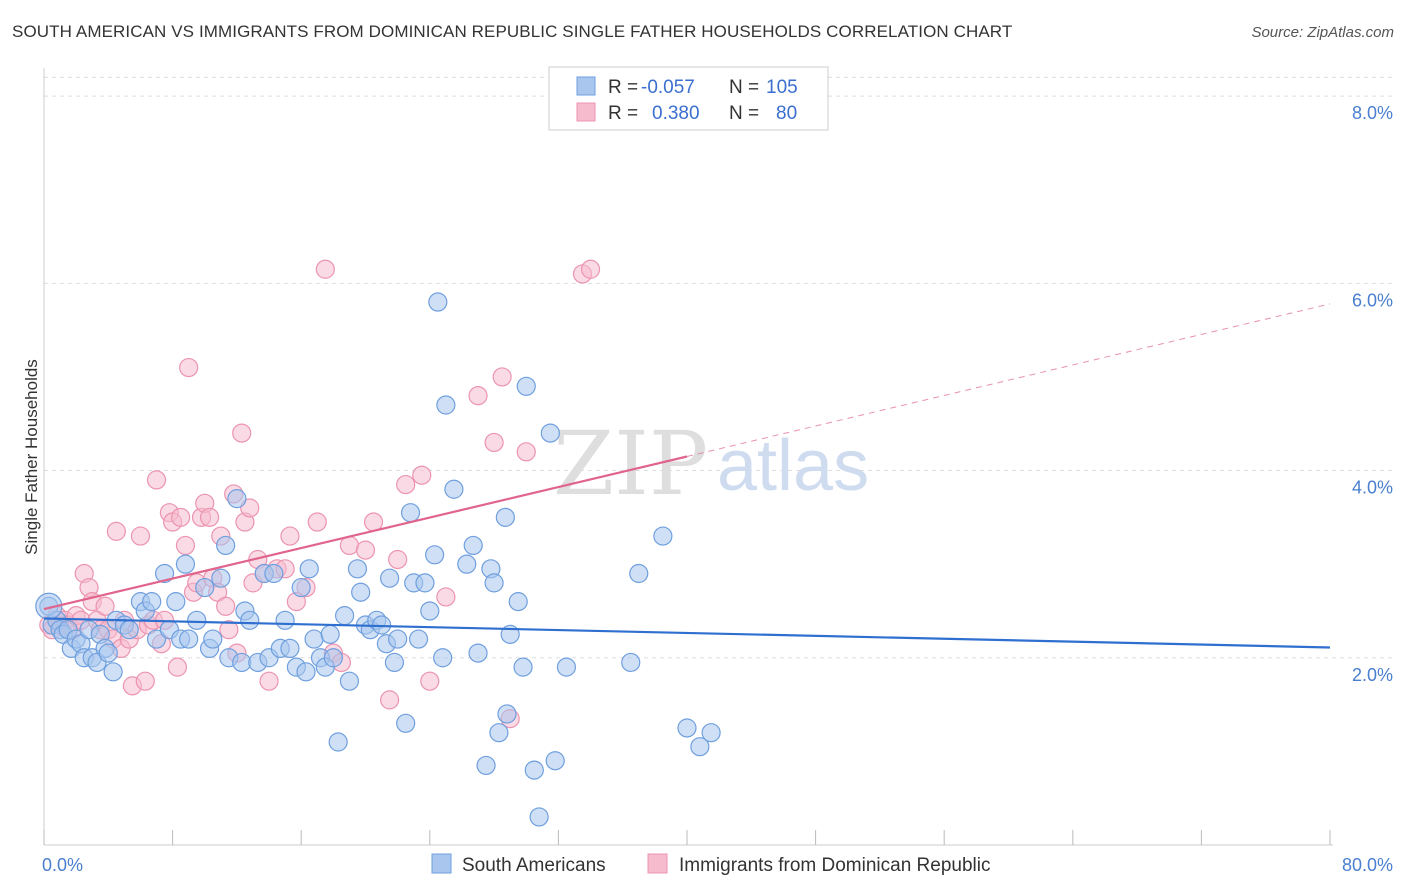 Image resolution: width=1406 pixels, height=892 pixels. What do you see at coordinates (835, 865) in the screenshot?
I see `bottom-legend-label-pink: Immigrants from Dominican Republic` at bounding box center [835, 865].